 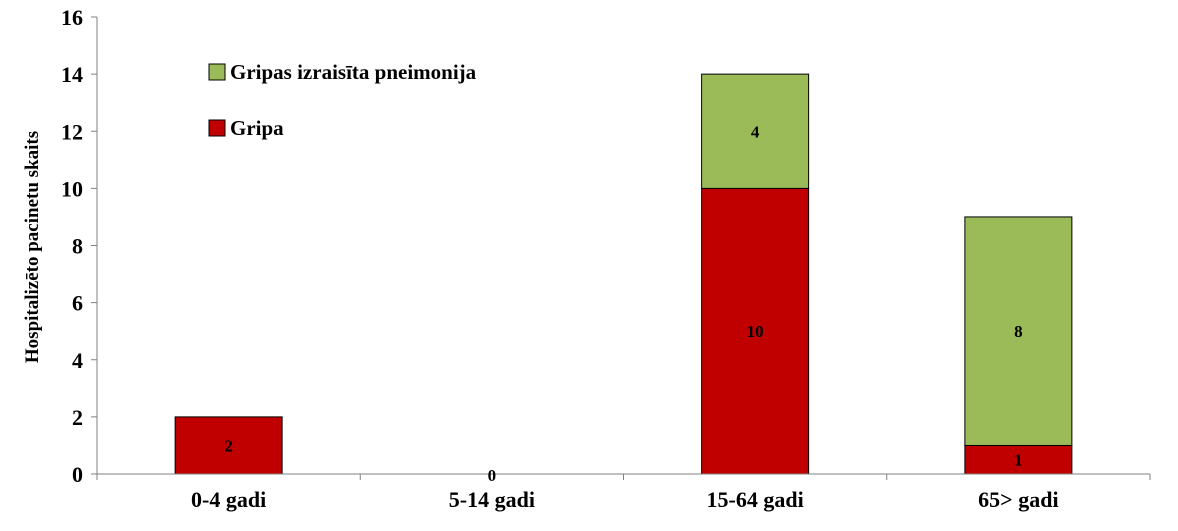 What do you see at coordinates (492, 499) in the screenshot?
I see `x-tick-label: 5-14 gadi` at bounding box center [492, 499].